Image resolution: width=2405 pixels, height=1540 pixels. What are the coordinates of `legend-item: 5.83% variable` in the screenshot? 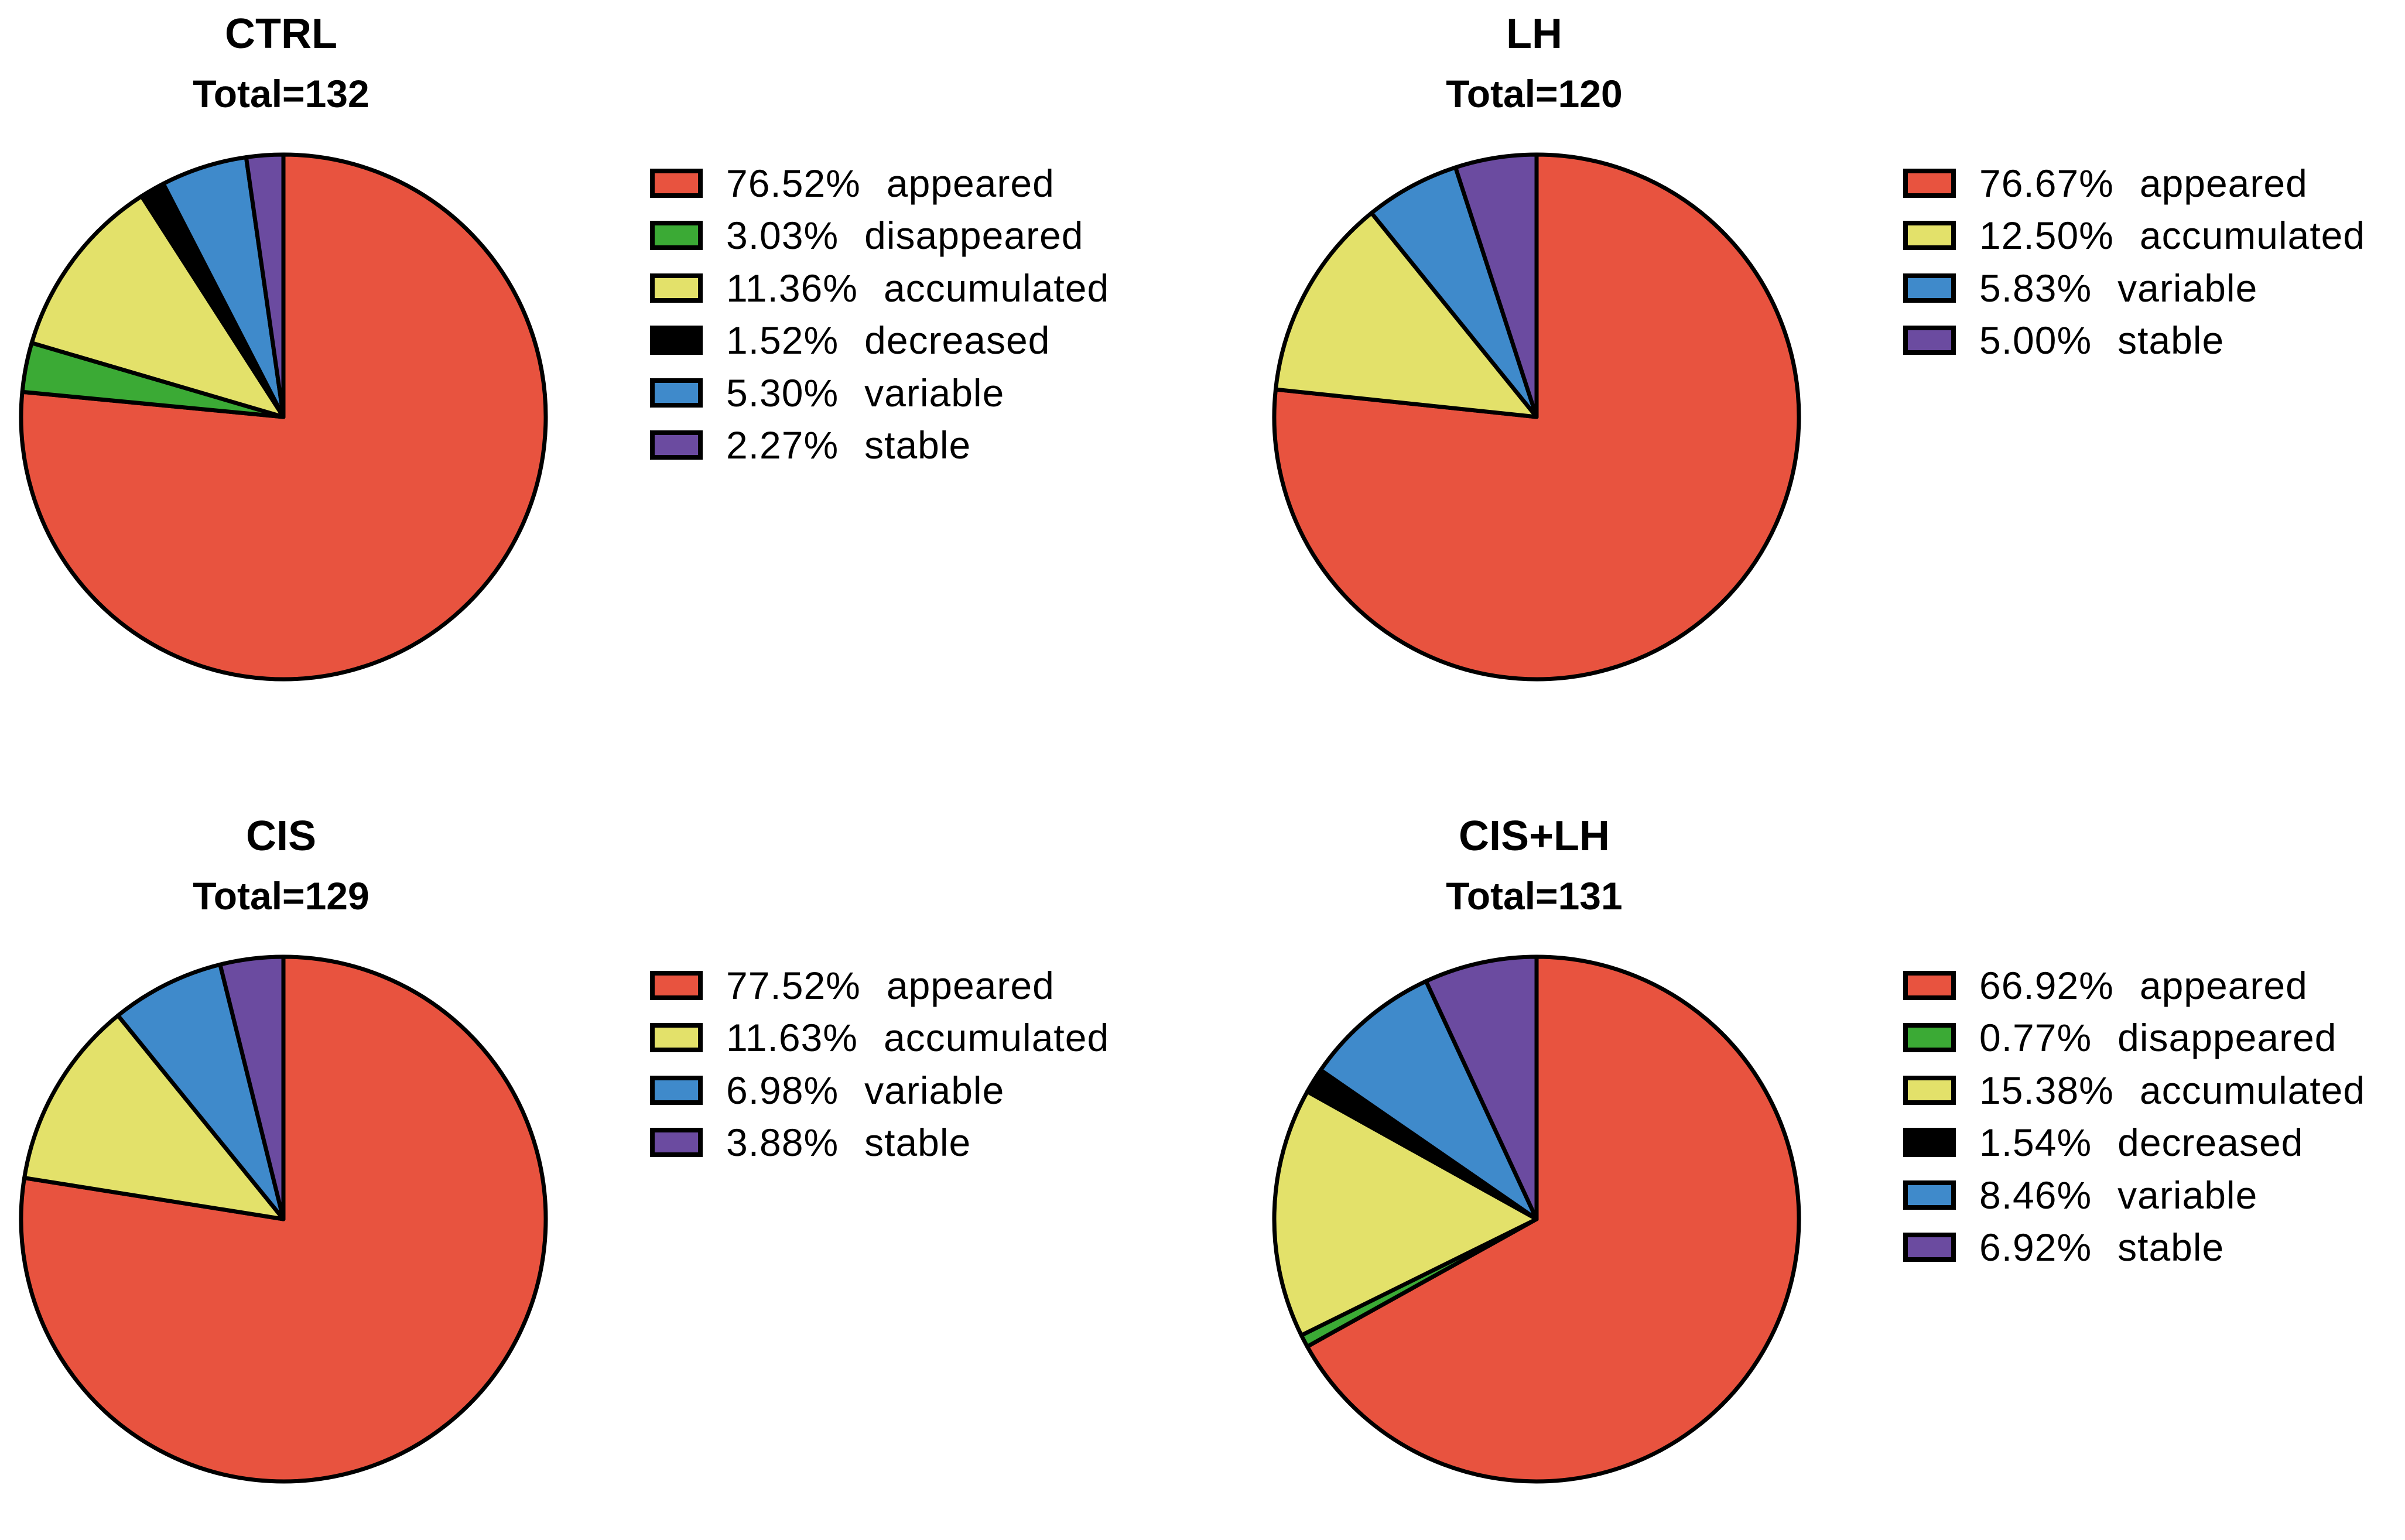 It's located at (2134, 288).